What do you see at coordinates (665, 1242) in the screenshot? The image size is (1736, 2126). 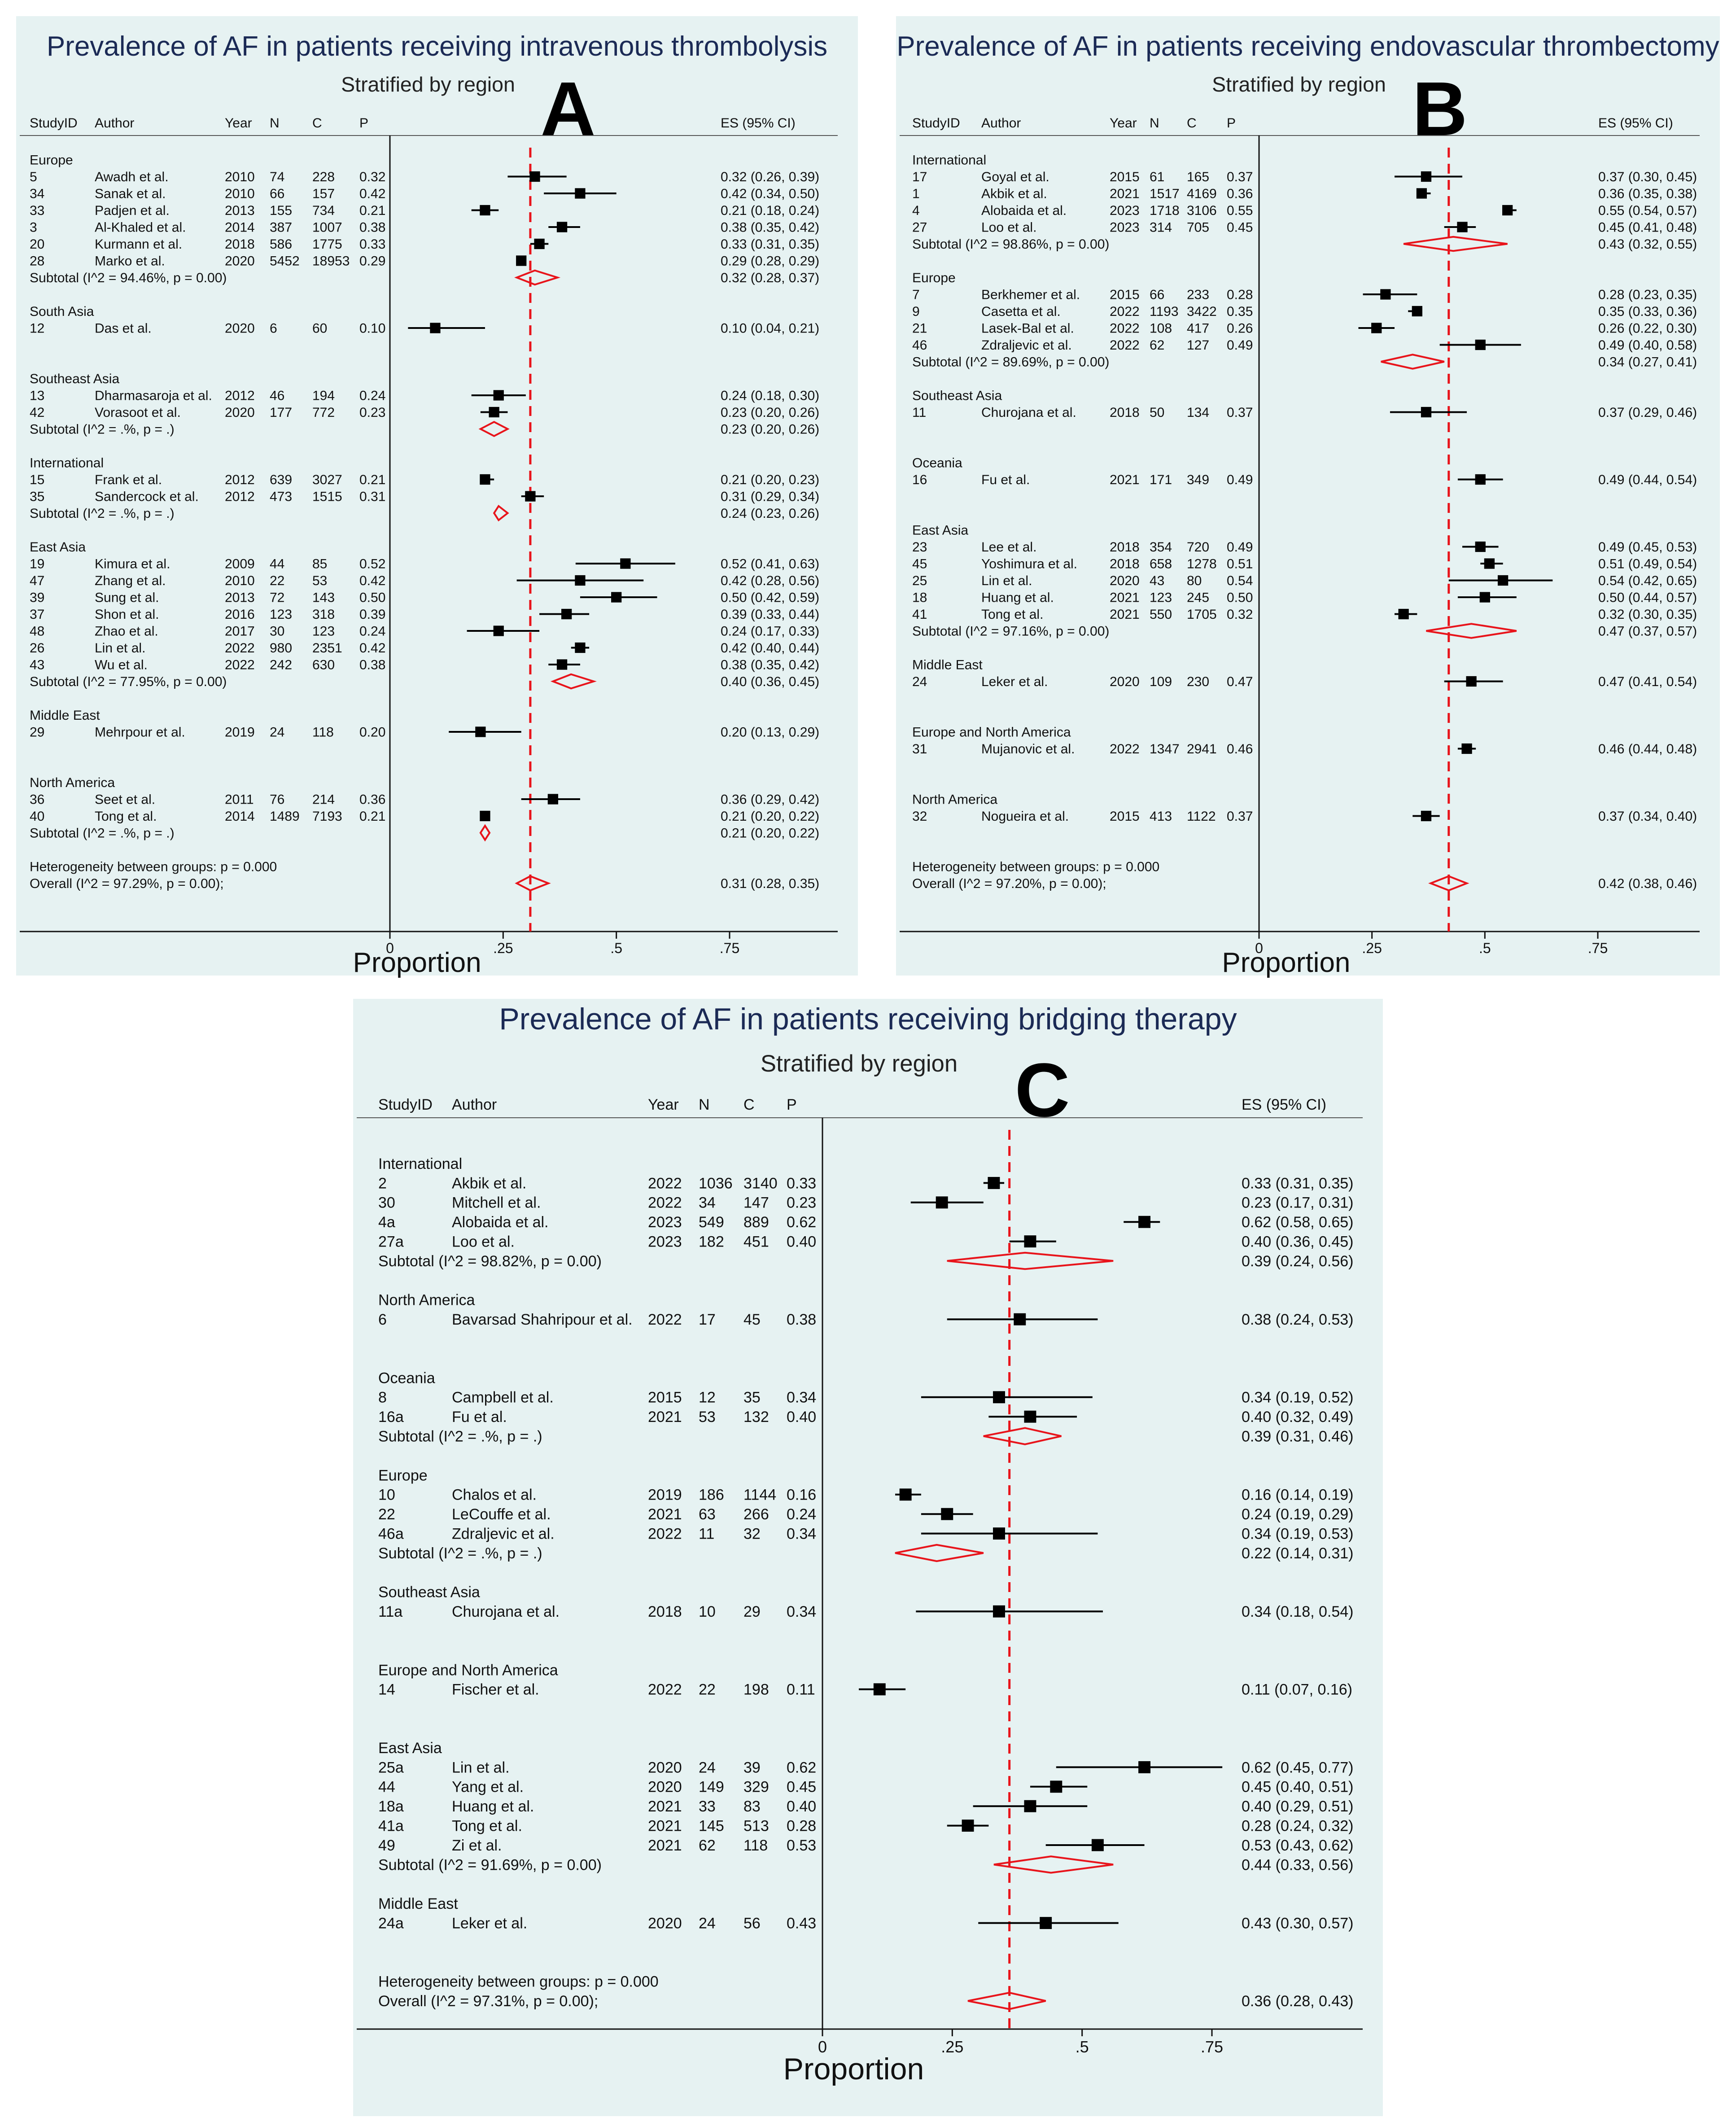 I see `study-year: 2023` at bounding box center [665, 1242].